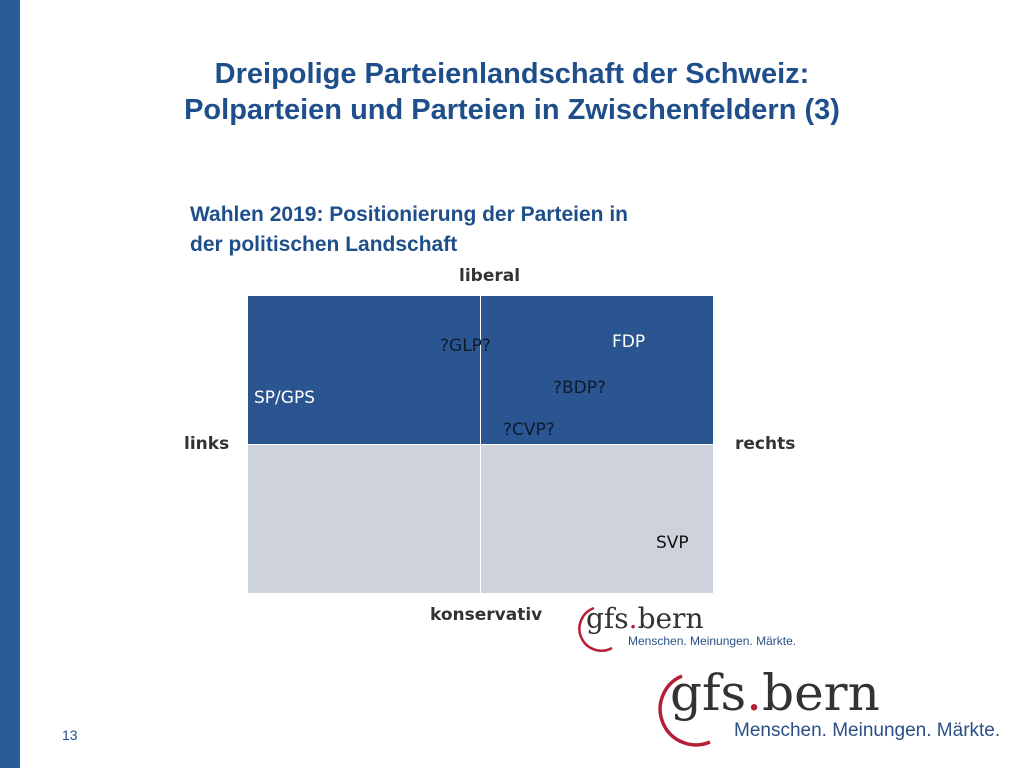 The image size is (1024, 768). I want to click on party-cvp: ?CVP?, so click(529, 430).